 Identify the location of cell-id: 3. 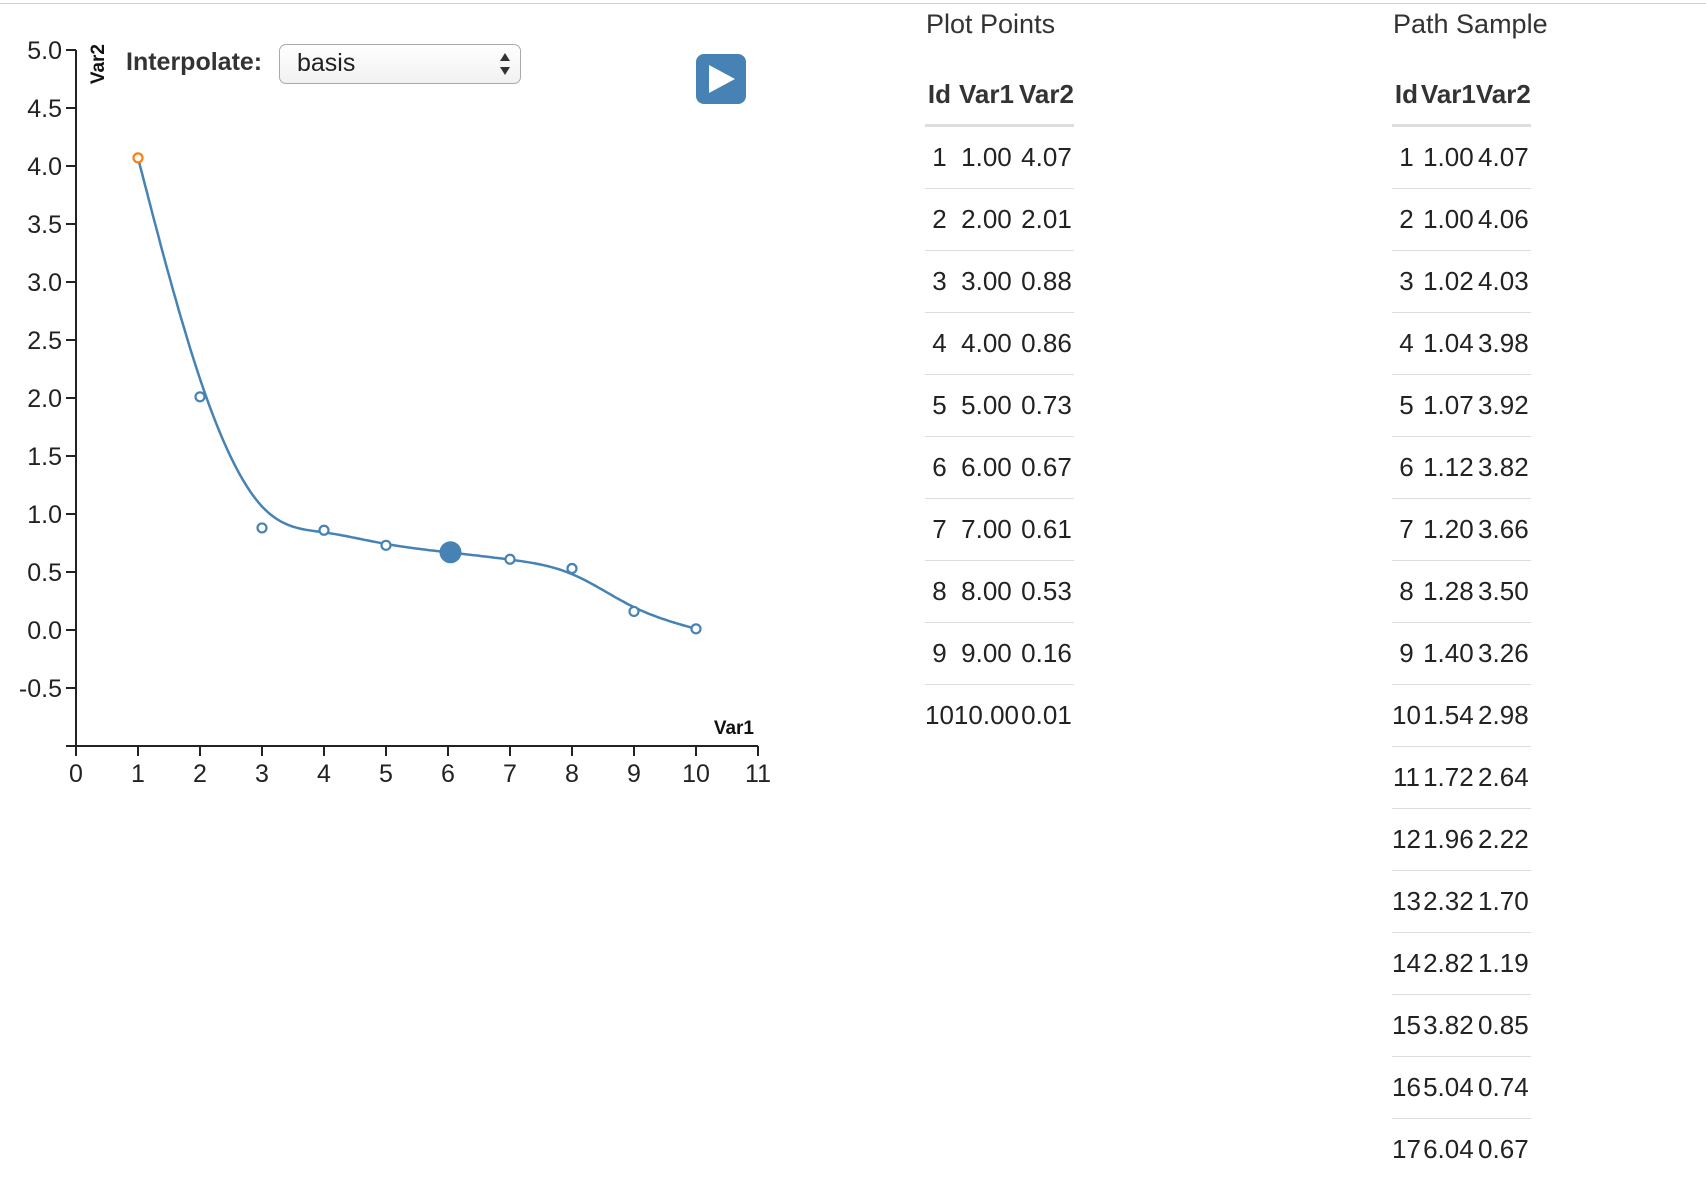
(1406, 281).